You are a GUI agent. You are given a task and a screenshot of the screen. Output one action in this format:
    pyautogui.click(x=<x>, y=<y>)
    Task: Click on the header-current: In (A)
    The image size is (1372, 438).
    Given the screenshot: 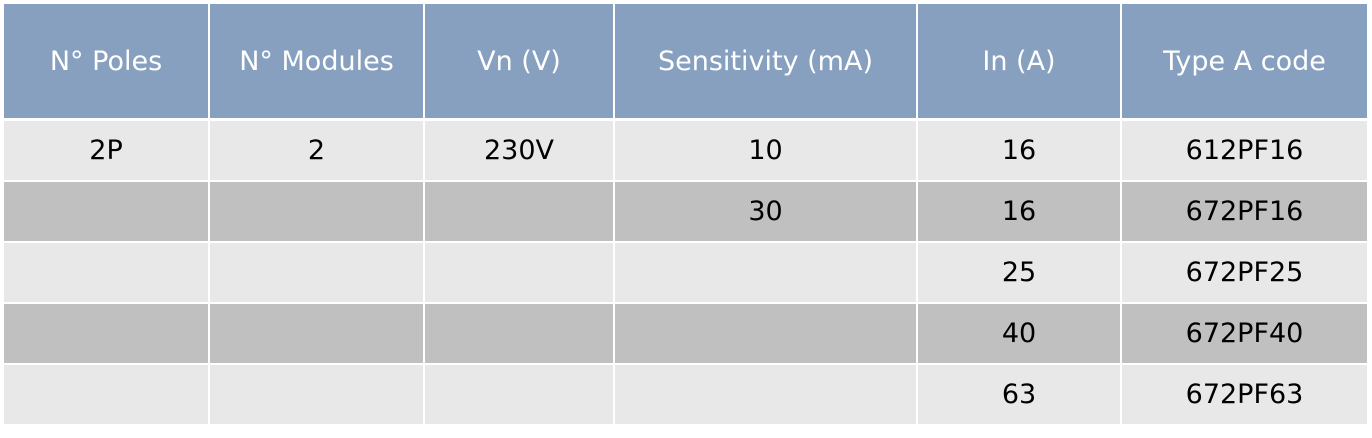 What is the action you would take?
    pyautogui.click(x=1020, y=62)
    